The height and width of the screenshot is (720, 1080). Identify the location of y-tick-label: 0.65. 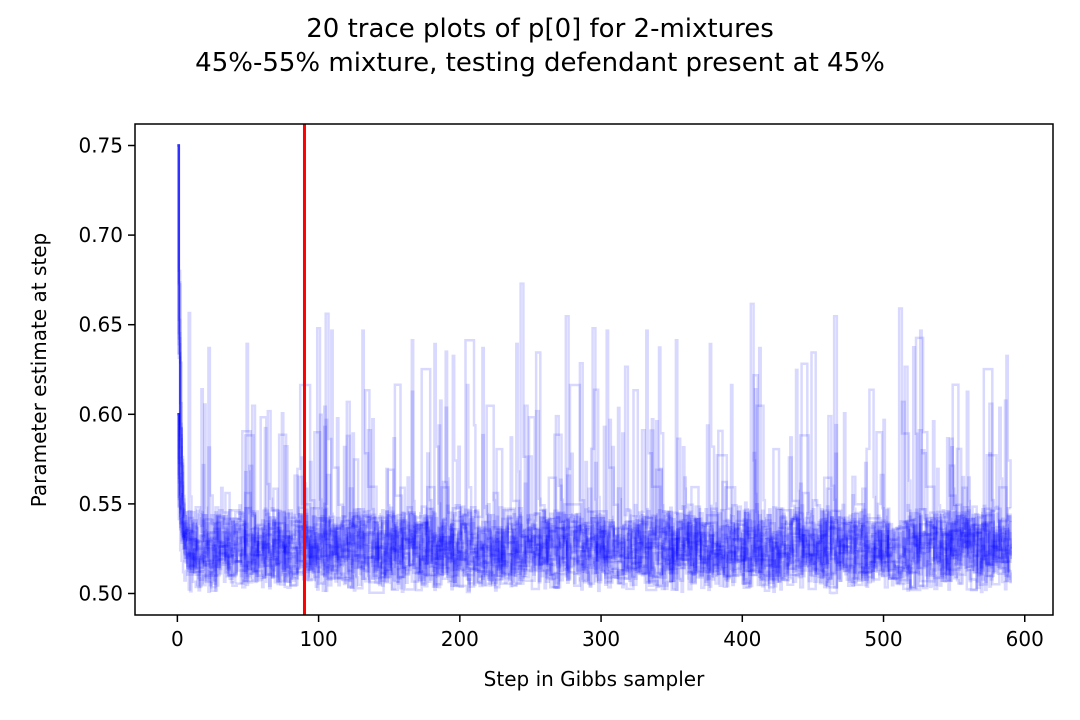
(100, 325).